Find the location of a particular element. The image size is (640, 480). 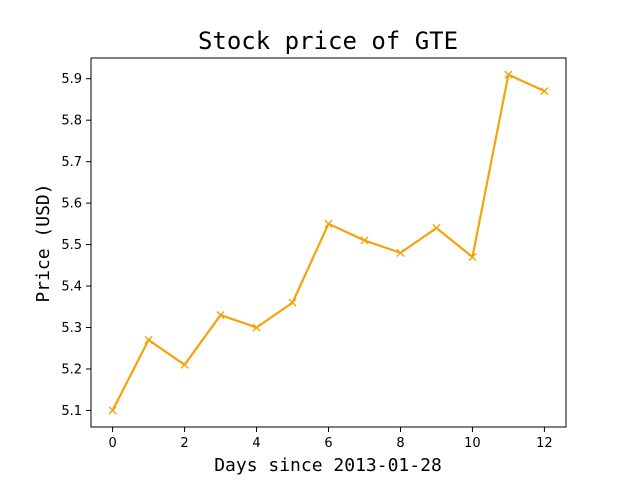

x-tick-label: 12 is located at coordinates (544, 443).